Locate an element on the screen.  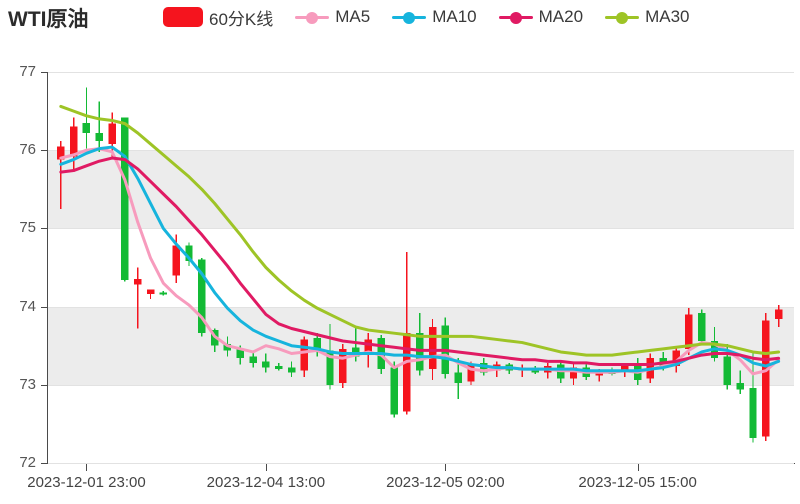
y-tick-label-73: 73 is located at coordinates (27, 384).